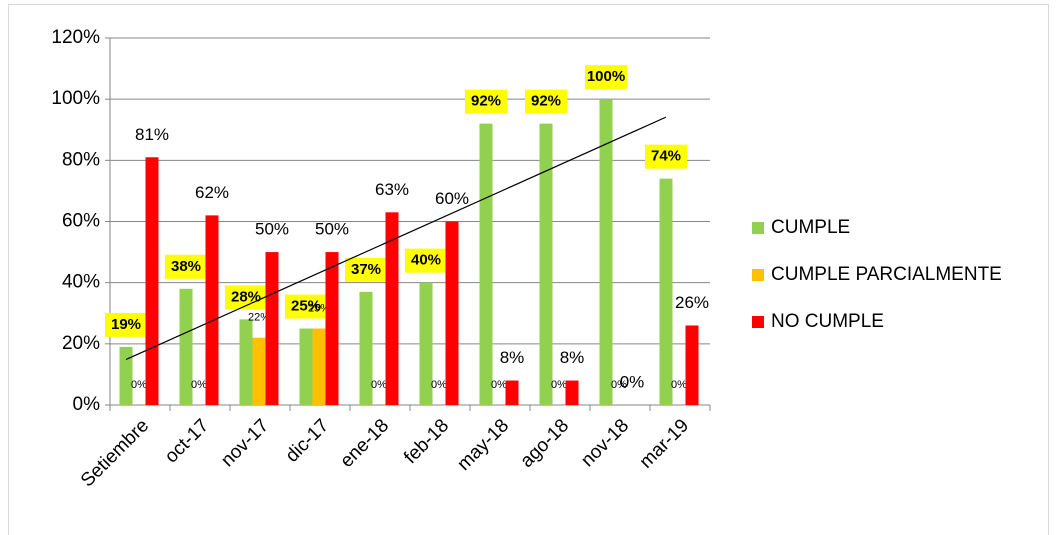 The height and width of the screenshot is (535, 1057). What do you see at coordinates (75, 98) in the screenshot?
I see `y-tick-label: 100%` at bounding box center [75, 98].